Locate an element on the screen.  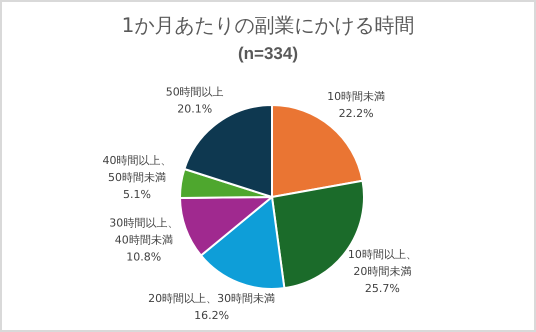
slice-label: 40時間以上、50時間未満 is located at coordinates (137, 169).